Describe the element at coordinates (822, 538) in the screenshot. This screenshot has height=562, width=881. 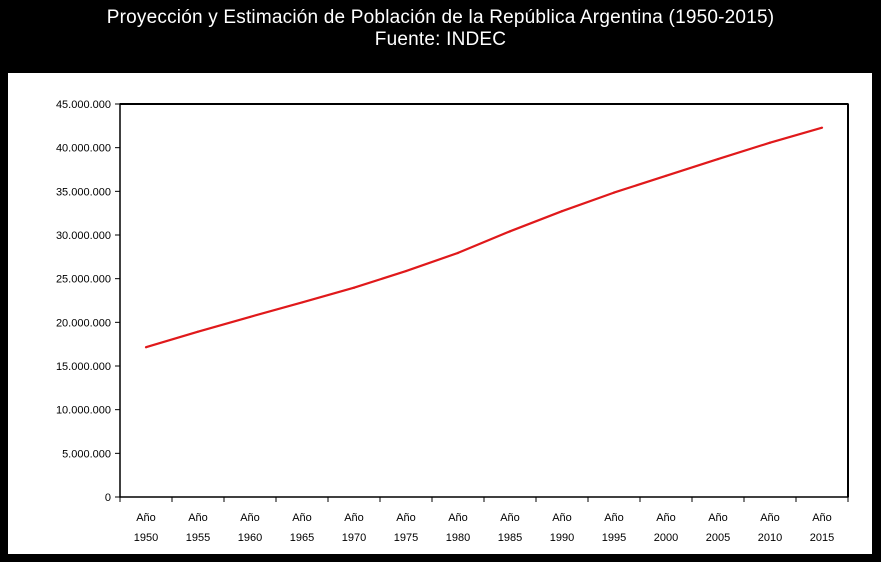
I see `x-tick-label-year: 2015` at that location.